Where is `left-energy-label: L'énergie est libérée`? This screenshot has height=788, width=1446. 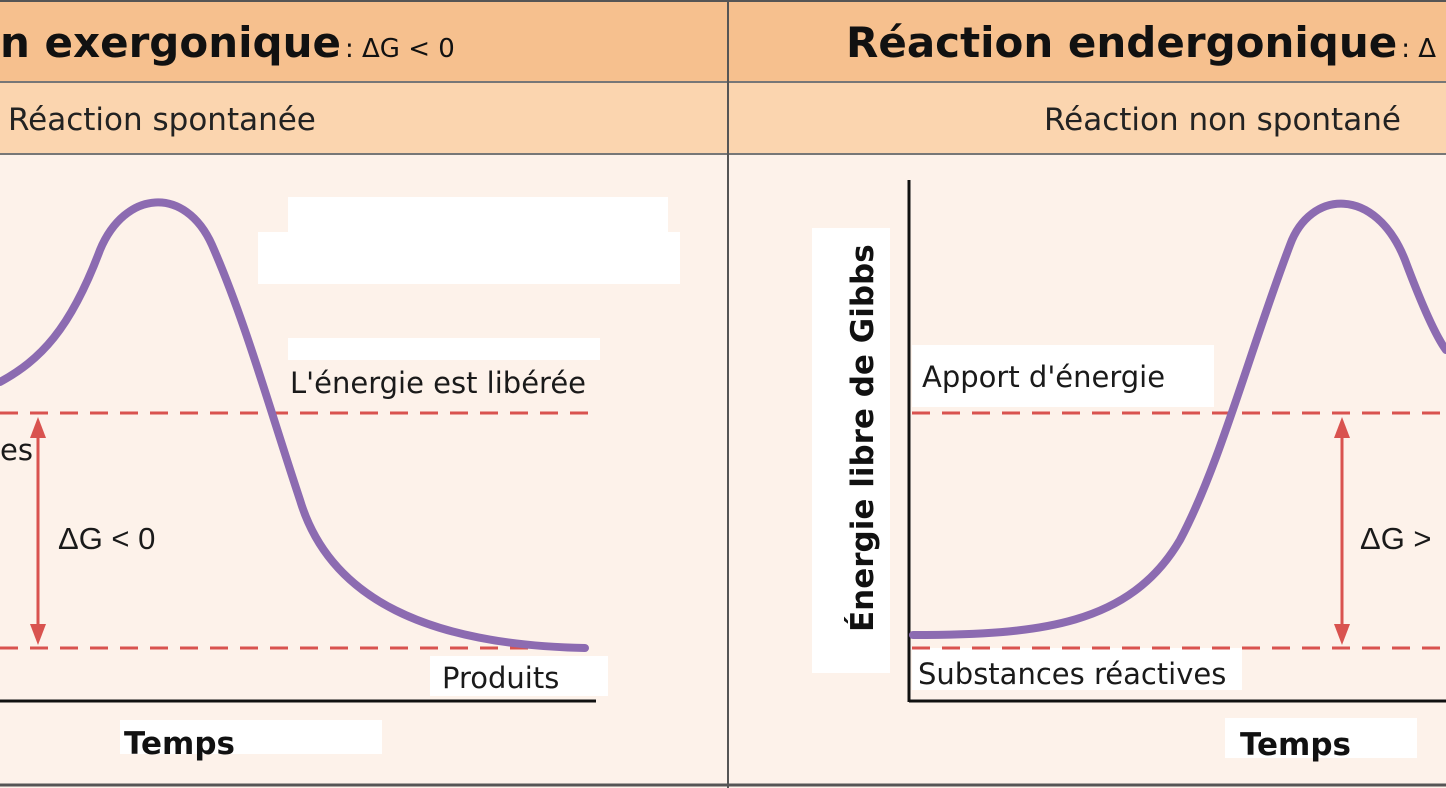 left-energy-label: L'énergie est libérée is located at coordinates (438, 383).